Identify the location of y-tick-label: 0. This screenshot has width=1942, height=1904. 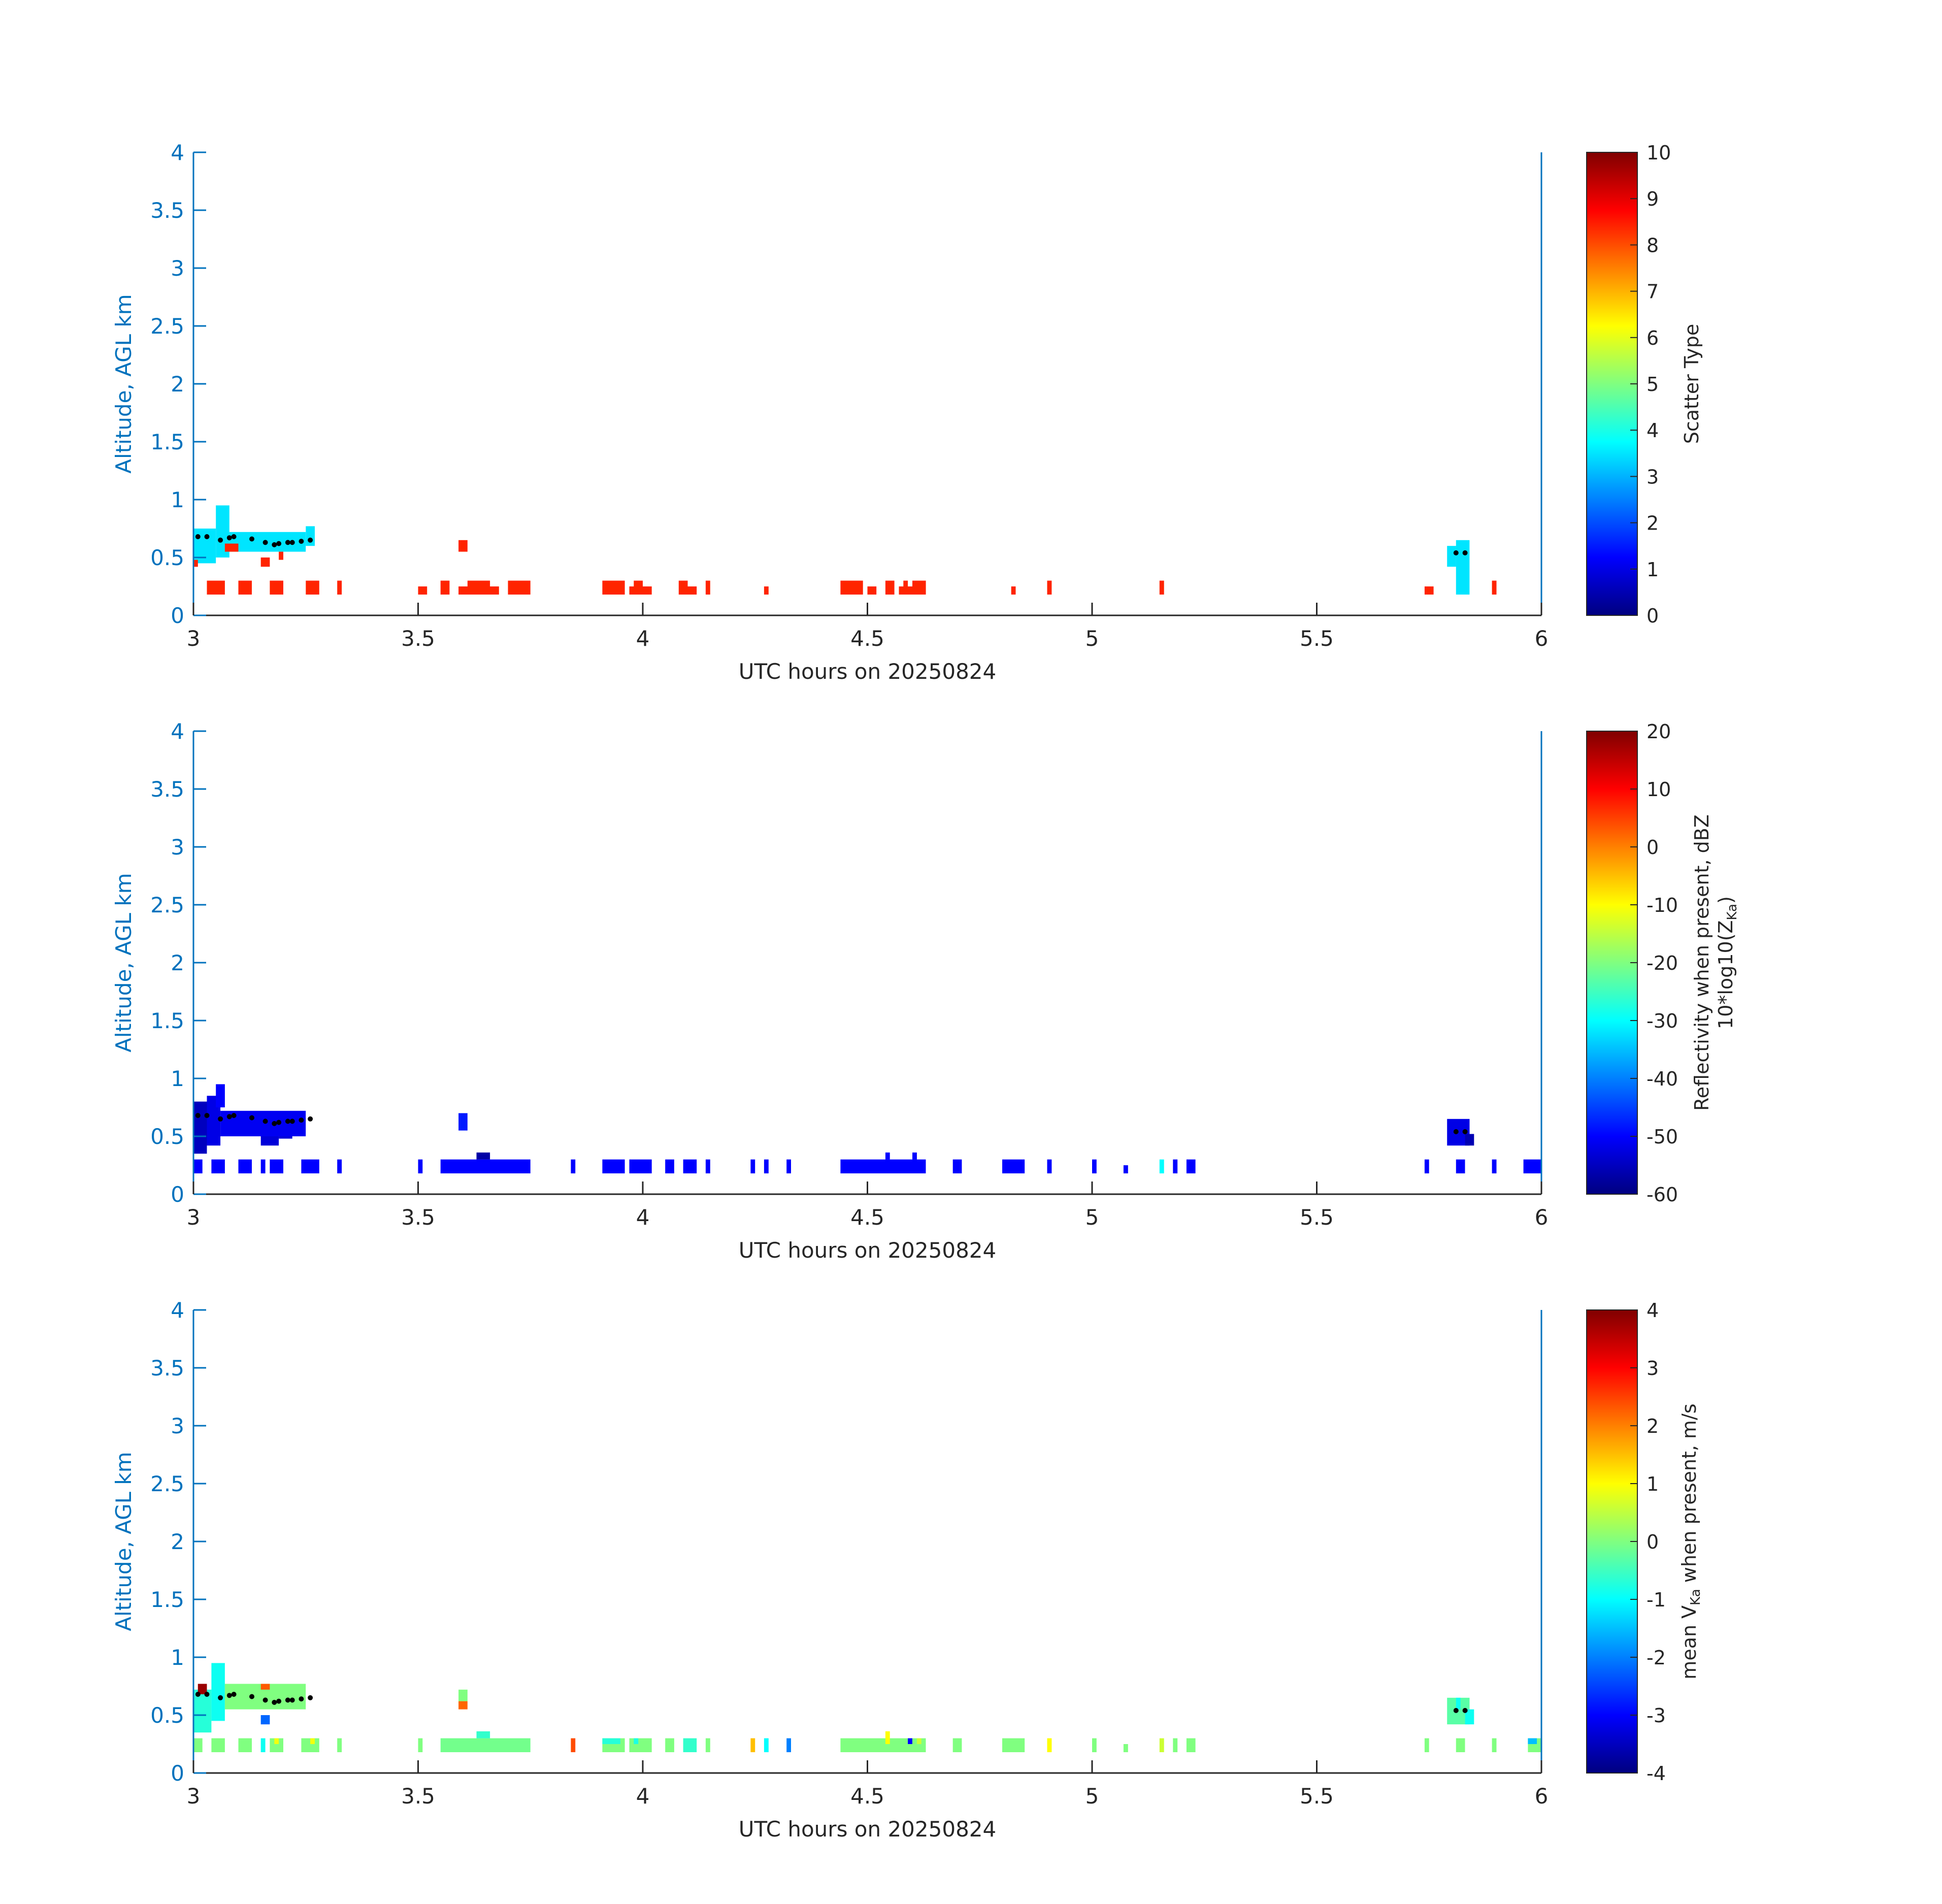
(177, 1774).